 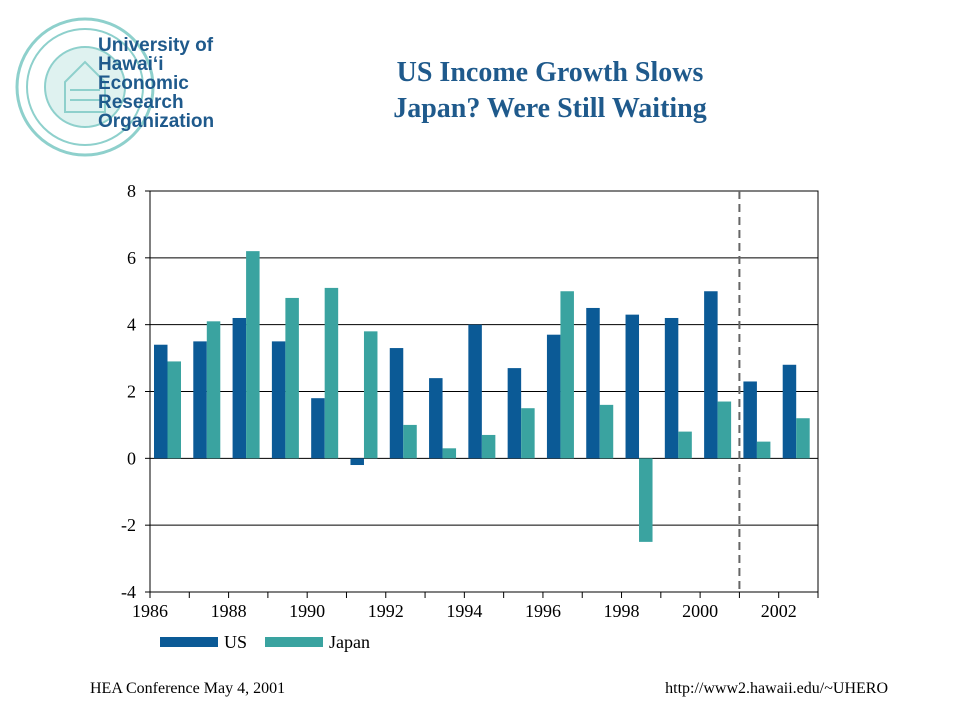 I want to click on bar-us-1988, so click(x=239, y=388).